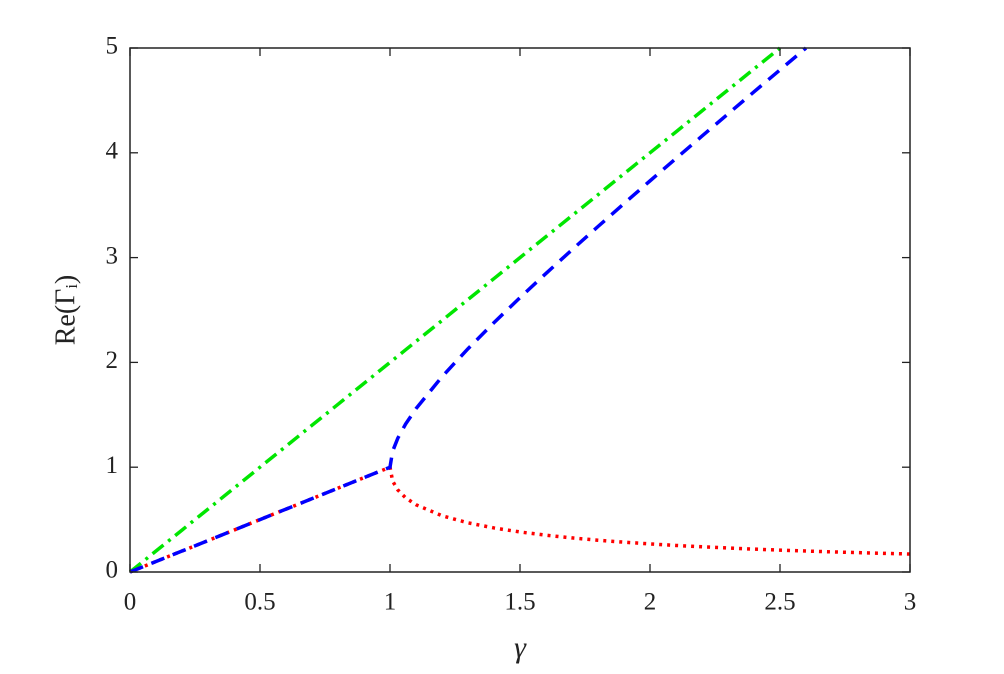 This screenshot has width=1004, height=674. Describe the element at coordinates (519, 602) in the screenshot. I see `x-tick-label: 1.5` at that location.